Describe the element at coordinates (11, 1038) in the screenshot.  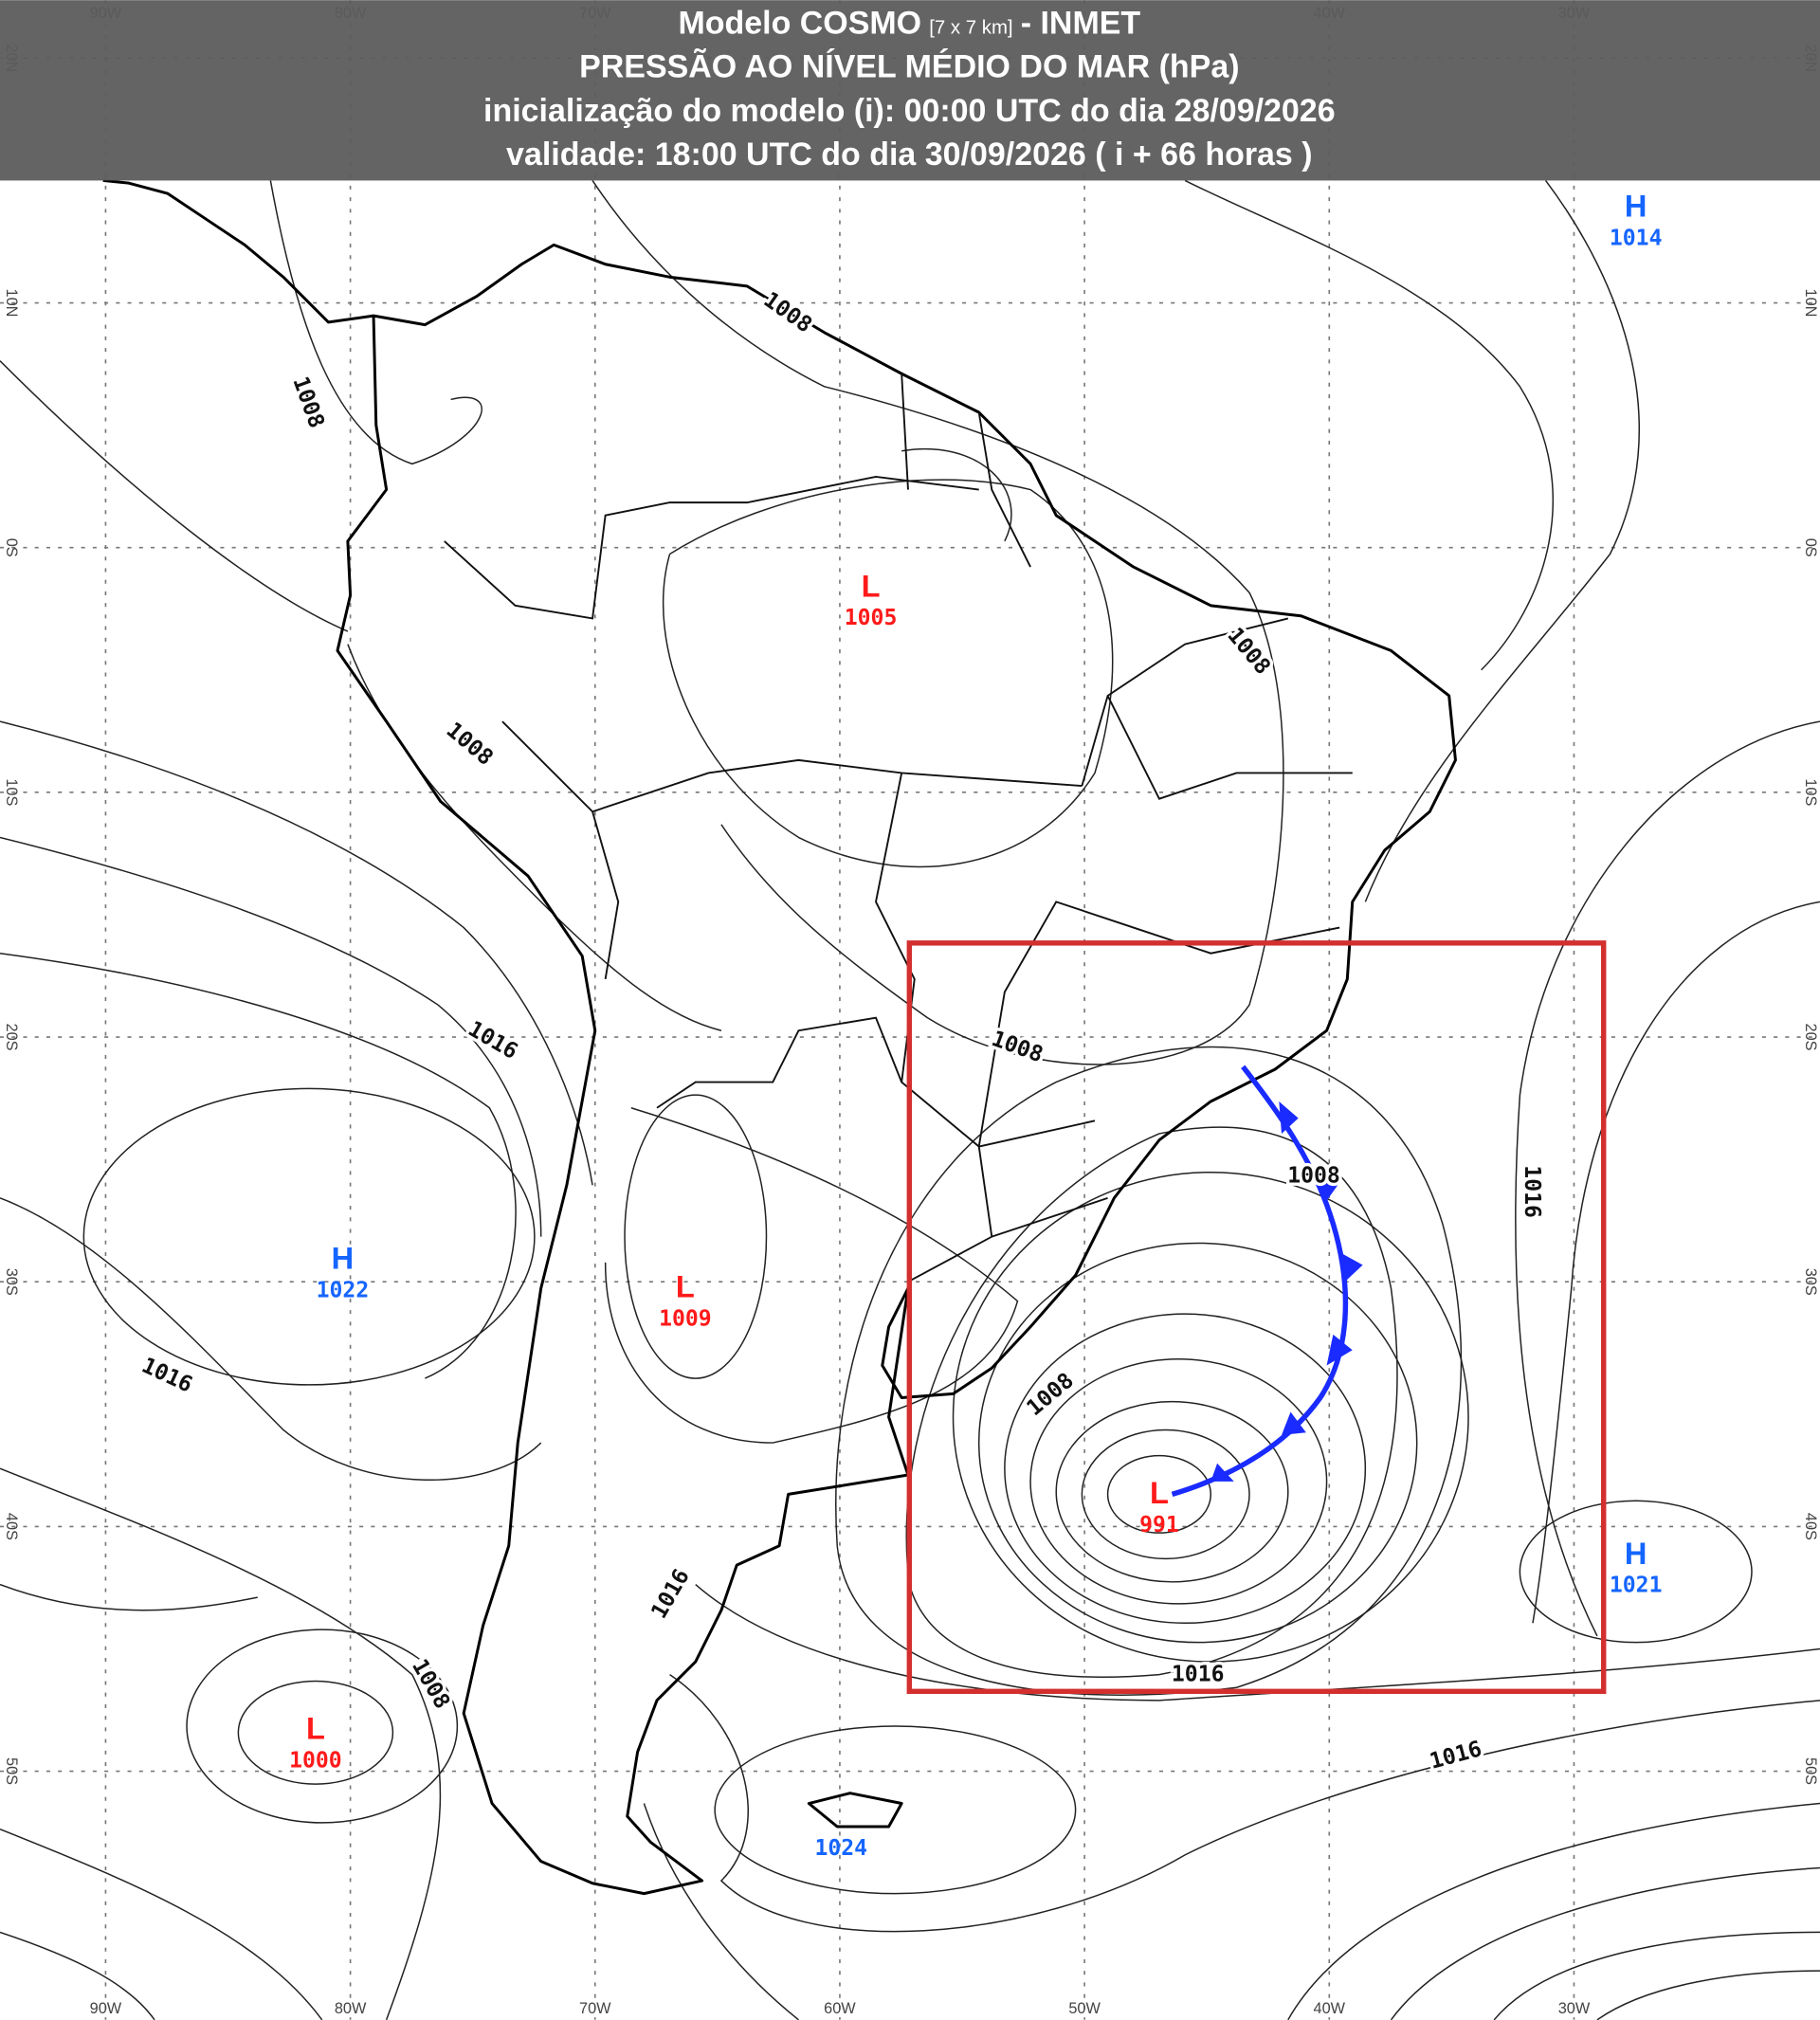
I see `left-lat-label: 20S` at that location.